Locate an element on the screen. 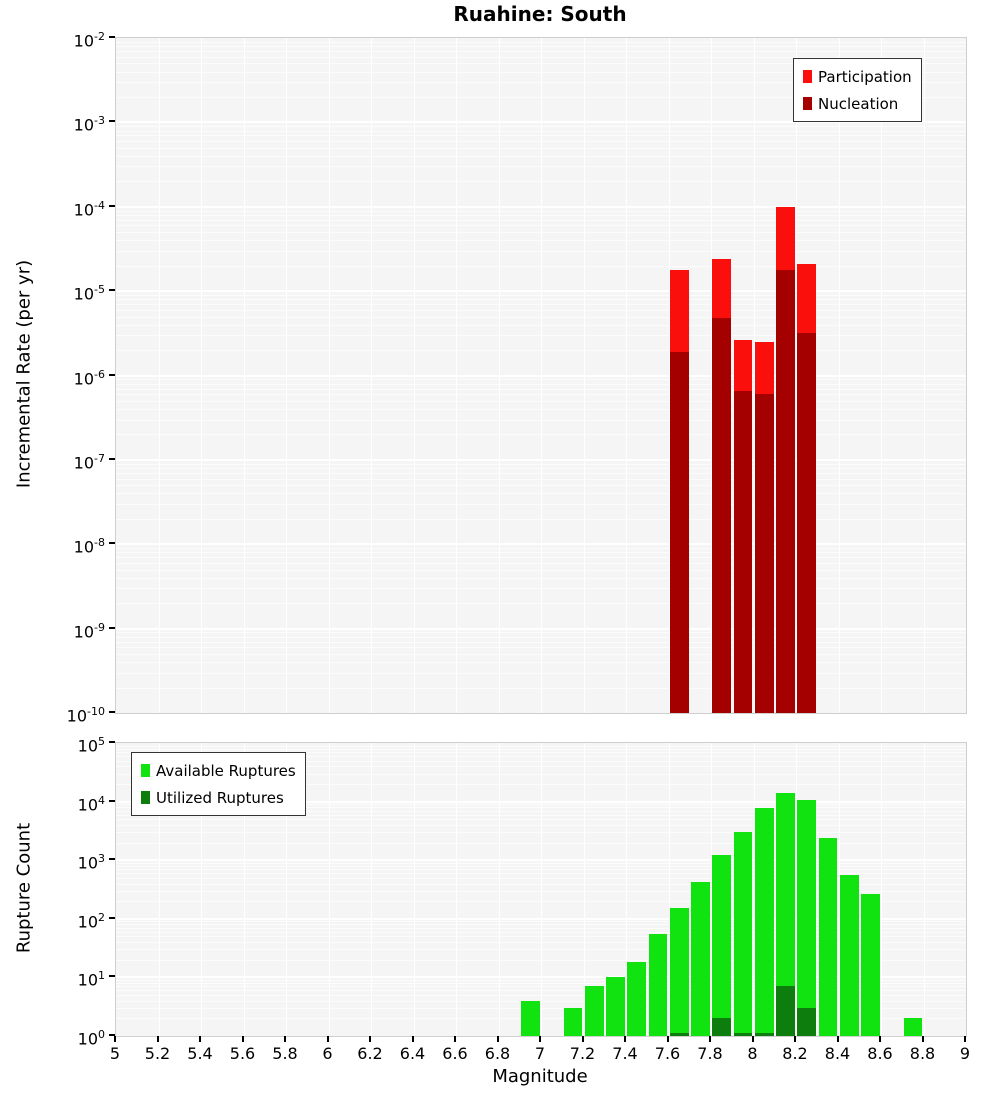 This screenshot has height=1100, width=1000. x-tick-label: 8.8 is located at coordinates (922, 1053).